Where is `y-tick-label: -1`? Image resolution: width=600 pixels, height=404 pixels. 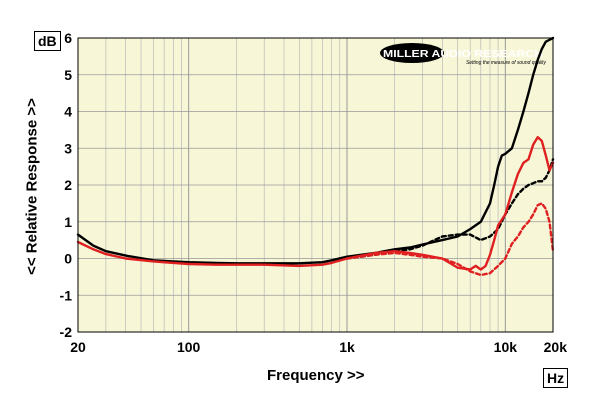
y-tick-label: -1 is located at coordinates (66, 295).